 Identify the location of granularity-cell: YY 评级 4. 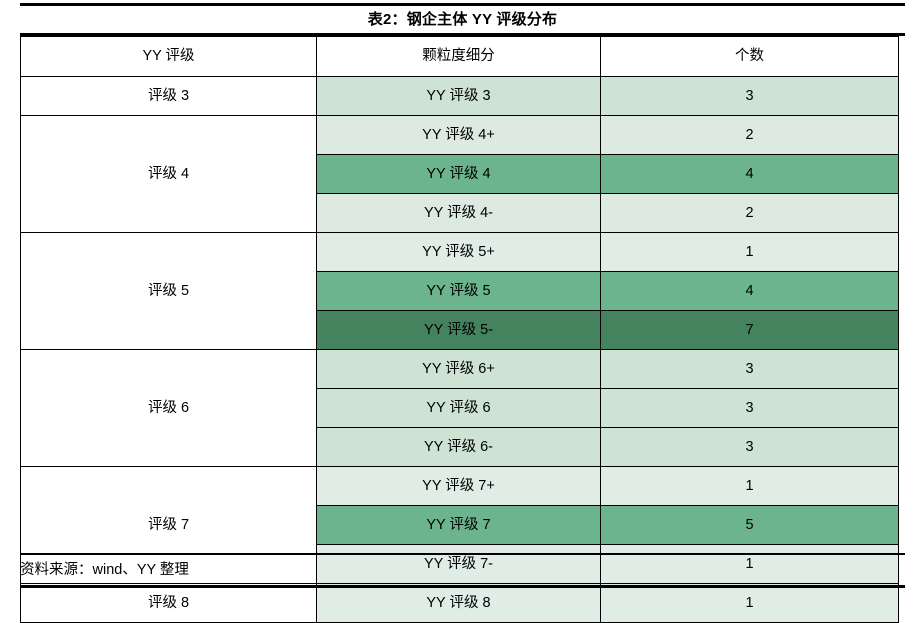
(458, 174).